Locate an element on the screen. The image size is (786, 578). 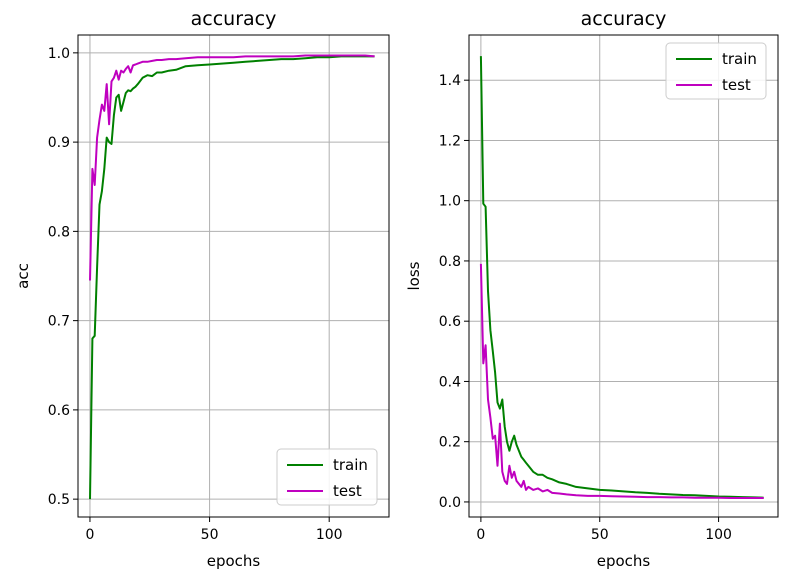
y-axis-label: acc is located at coordinates (23, 276).